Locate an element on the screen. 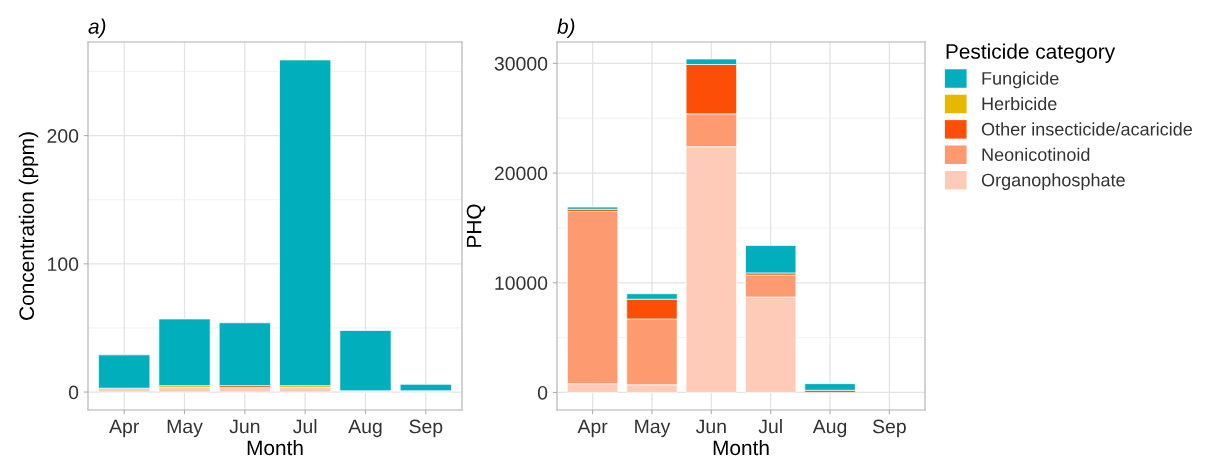  y-tick-label: 20000 is located at coordinates (521, 173).